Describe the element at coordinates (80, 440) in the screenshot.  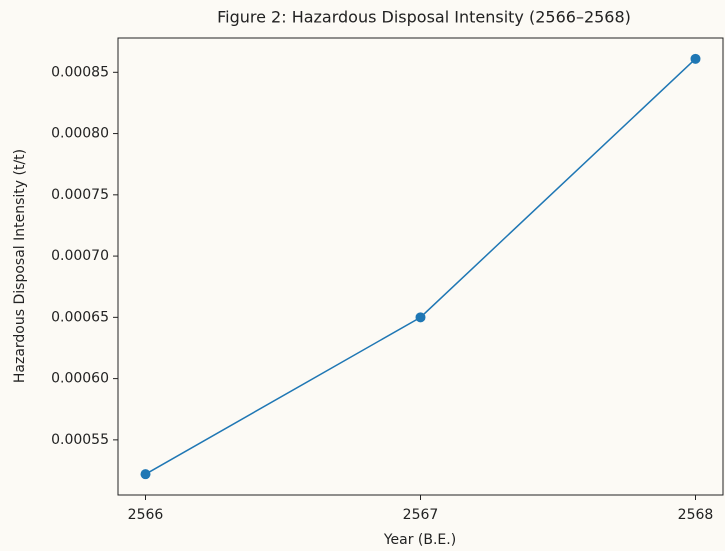
I see `y-tick-label: 0.00055` at that location.